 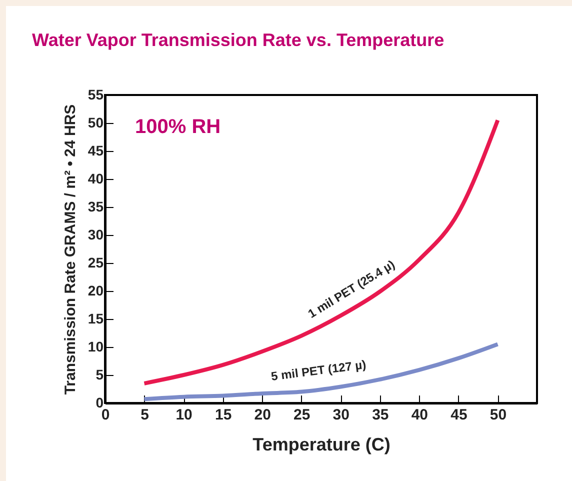 I want to click on y-tick-label: 30, so click(x=96, y=234).